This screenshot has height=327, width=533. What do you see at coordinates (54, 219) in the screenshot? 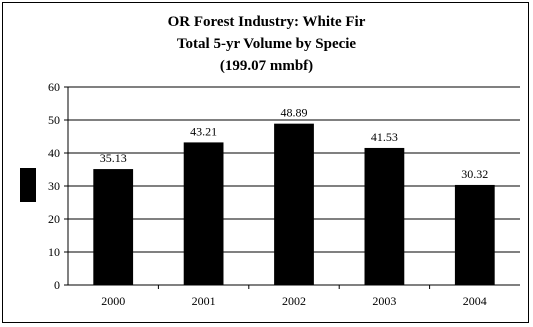
I see `y-tick-label: 20` at bounding box center [54, 219].